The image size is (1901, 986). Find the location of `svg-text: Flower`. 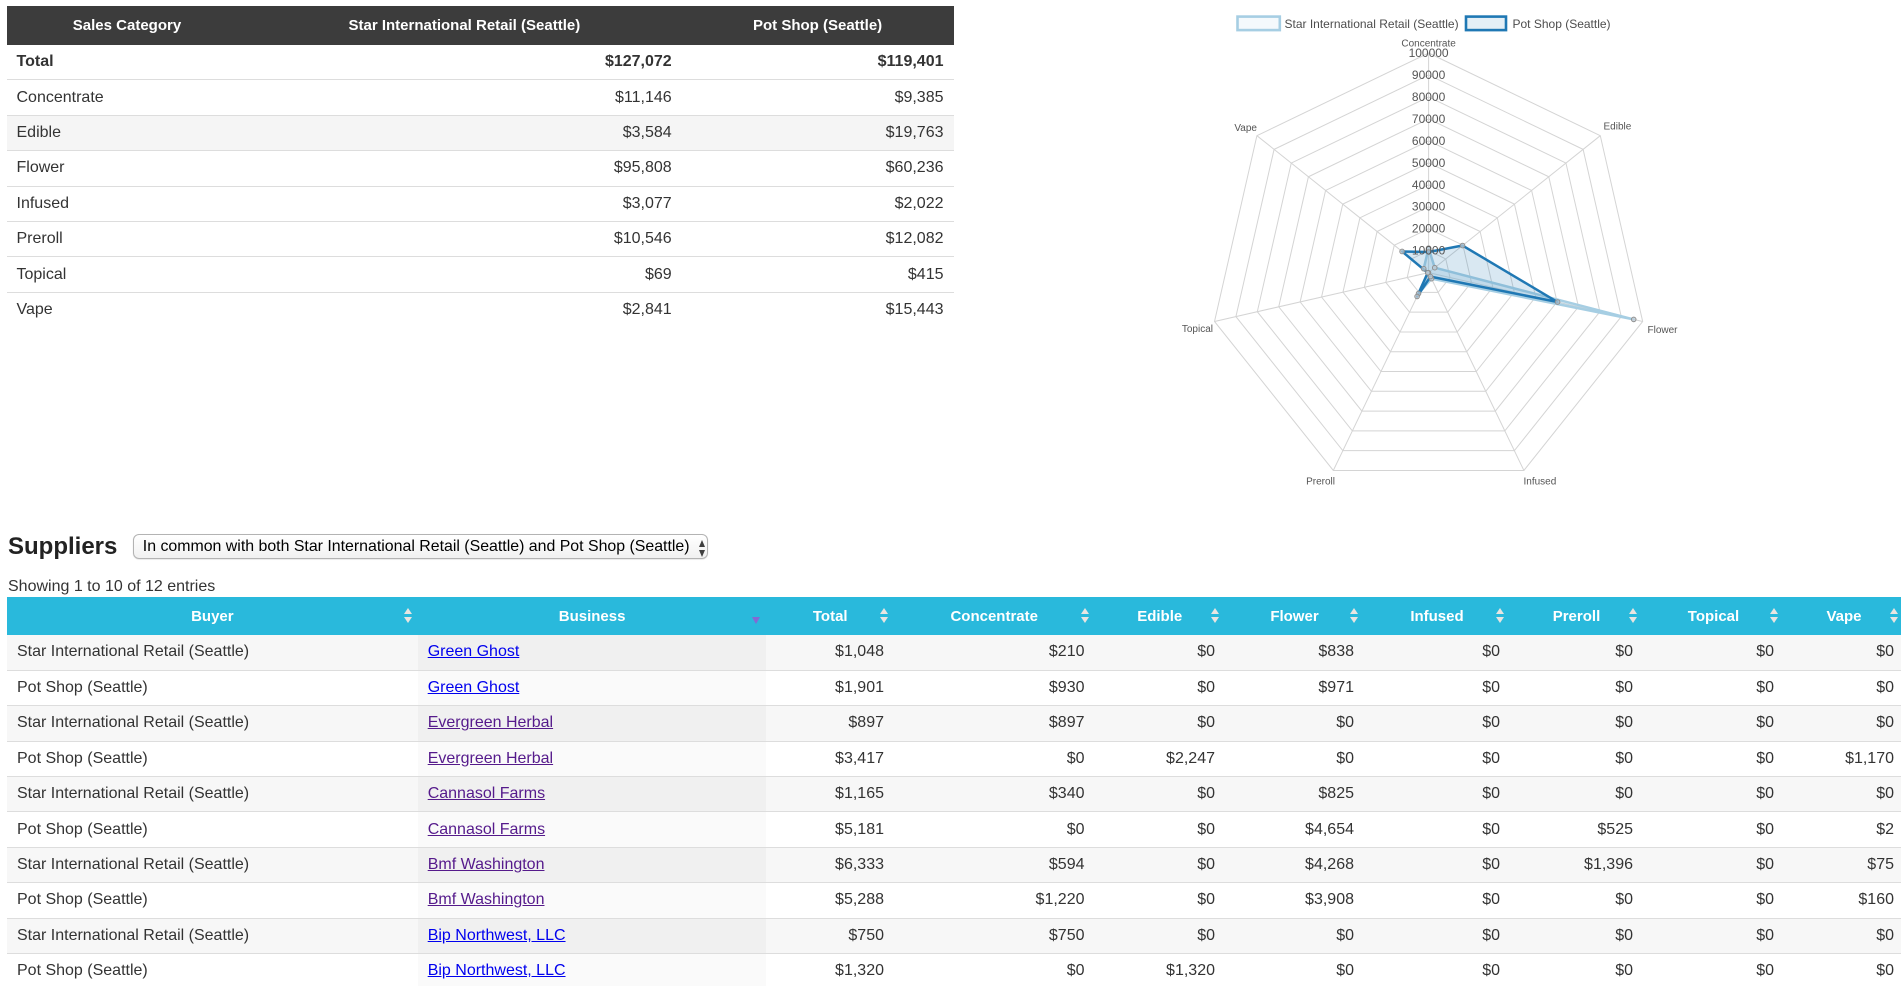

svg-text: Flower is located at coordinates (1663, 330).